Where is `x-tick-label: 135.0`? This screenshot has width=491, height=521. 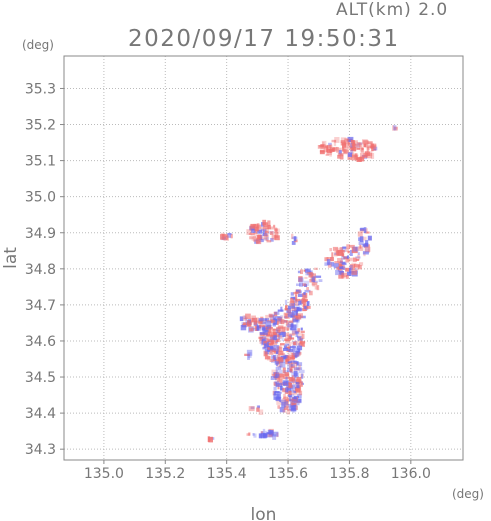
x-tick-label: 135.0 is located at coordinates (104, 474).